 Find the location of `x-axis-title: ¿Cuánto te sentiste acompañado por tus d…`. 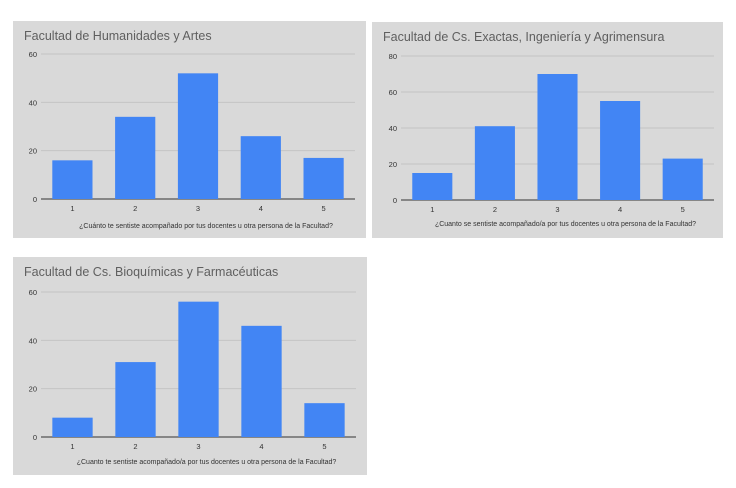

x-axis-title: ¿Cuánto te sentiste acompañado por tus d… is located at coordinates (206, 226).